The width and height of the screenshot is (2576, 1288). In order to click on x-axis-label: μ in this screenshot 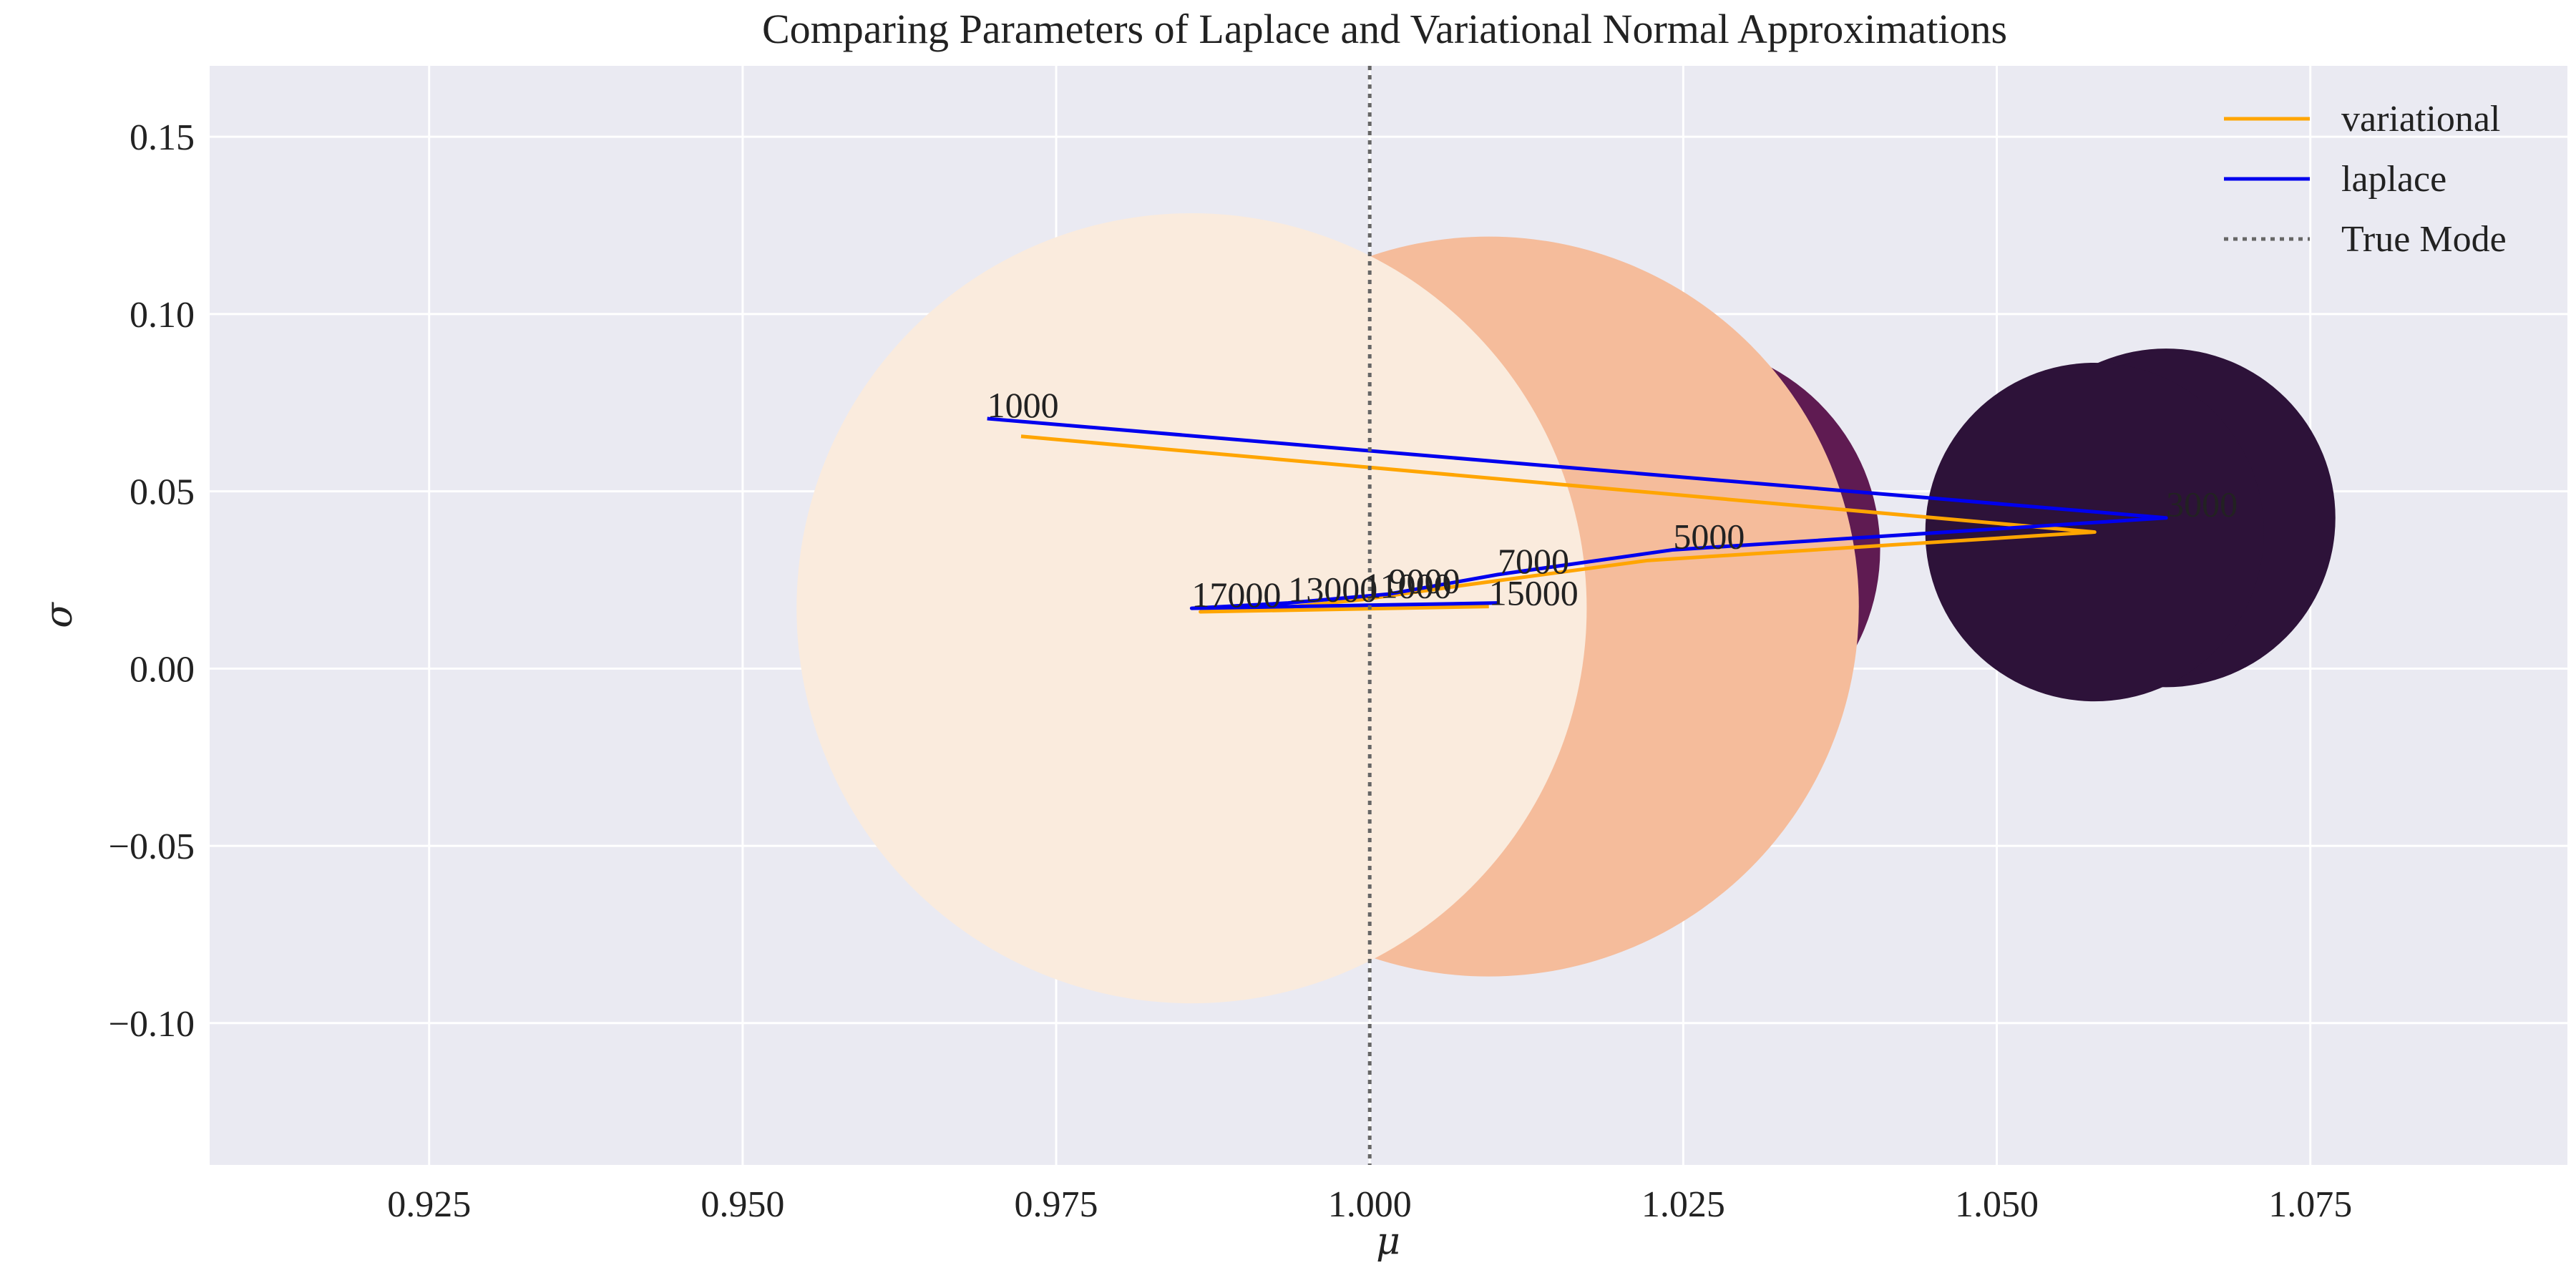, I will do `click(1388, 1241)`.